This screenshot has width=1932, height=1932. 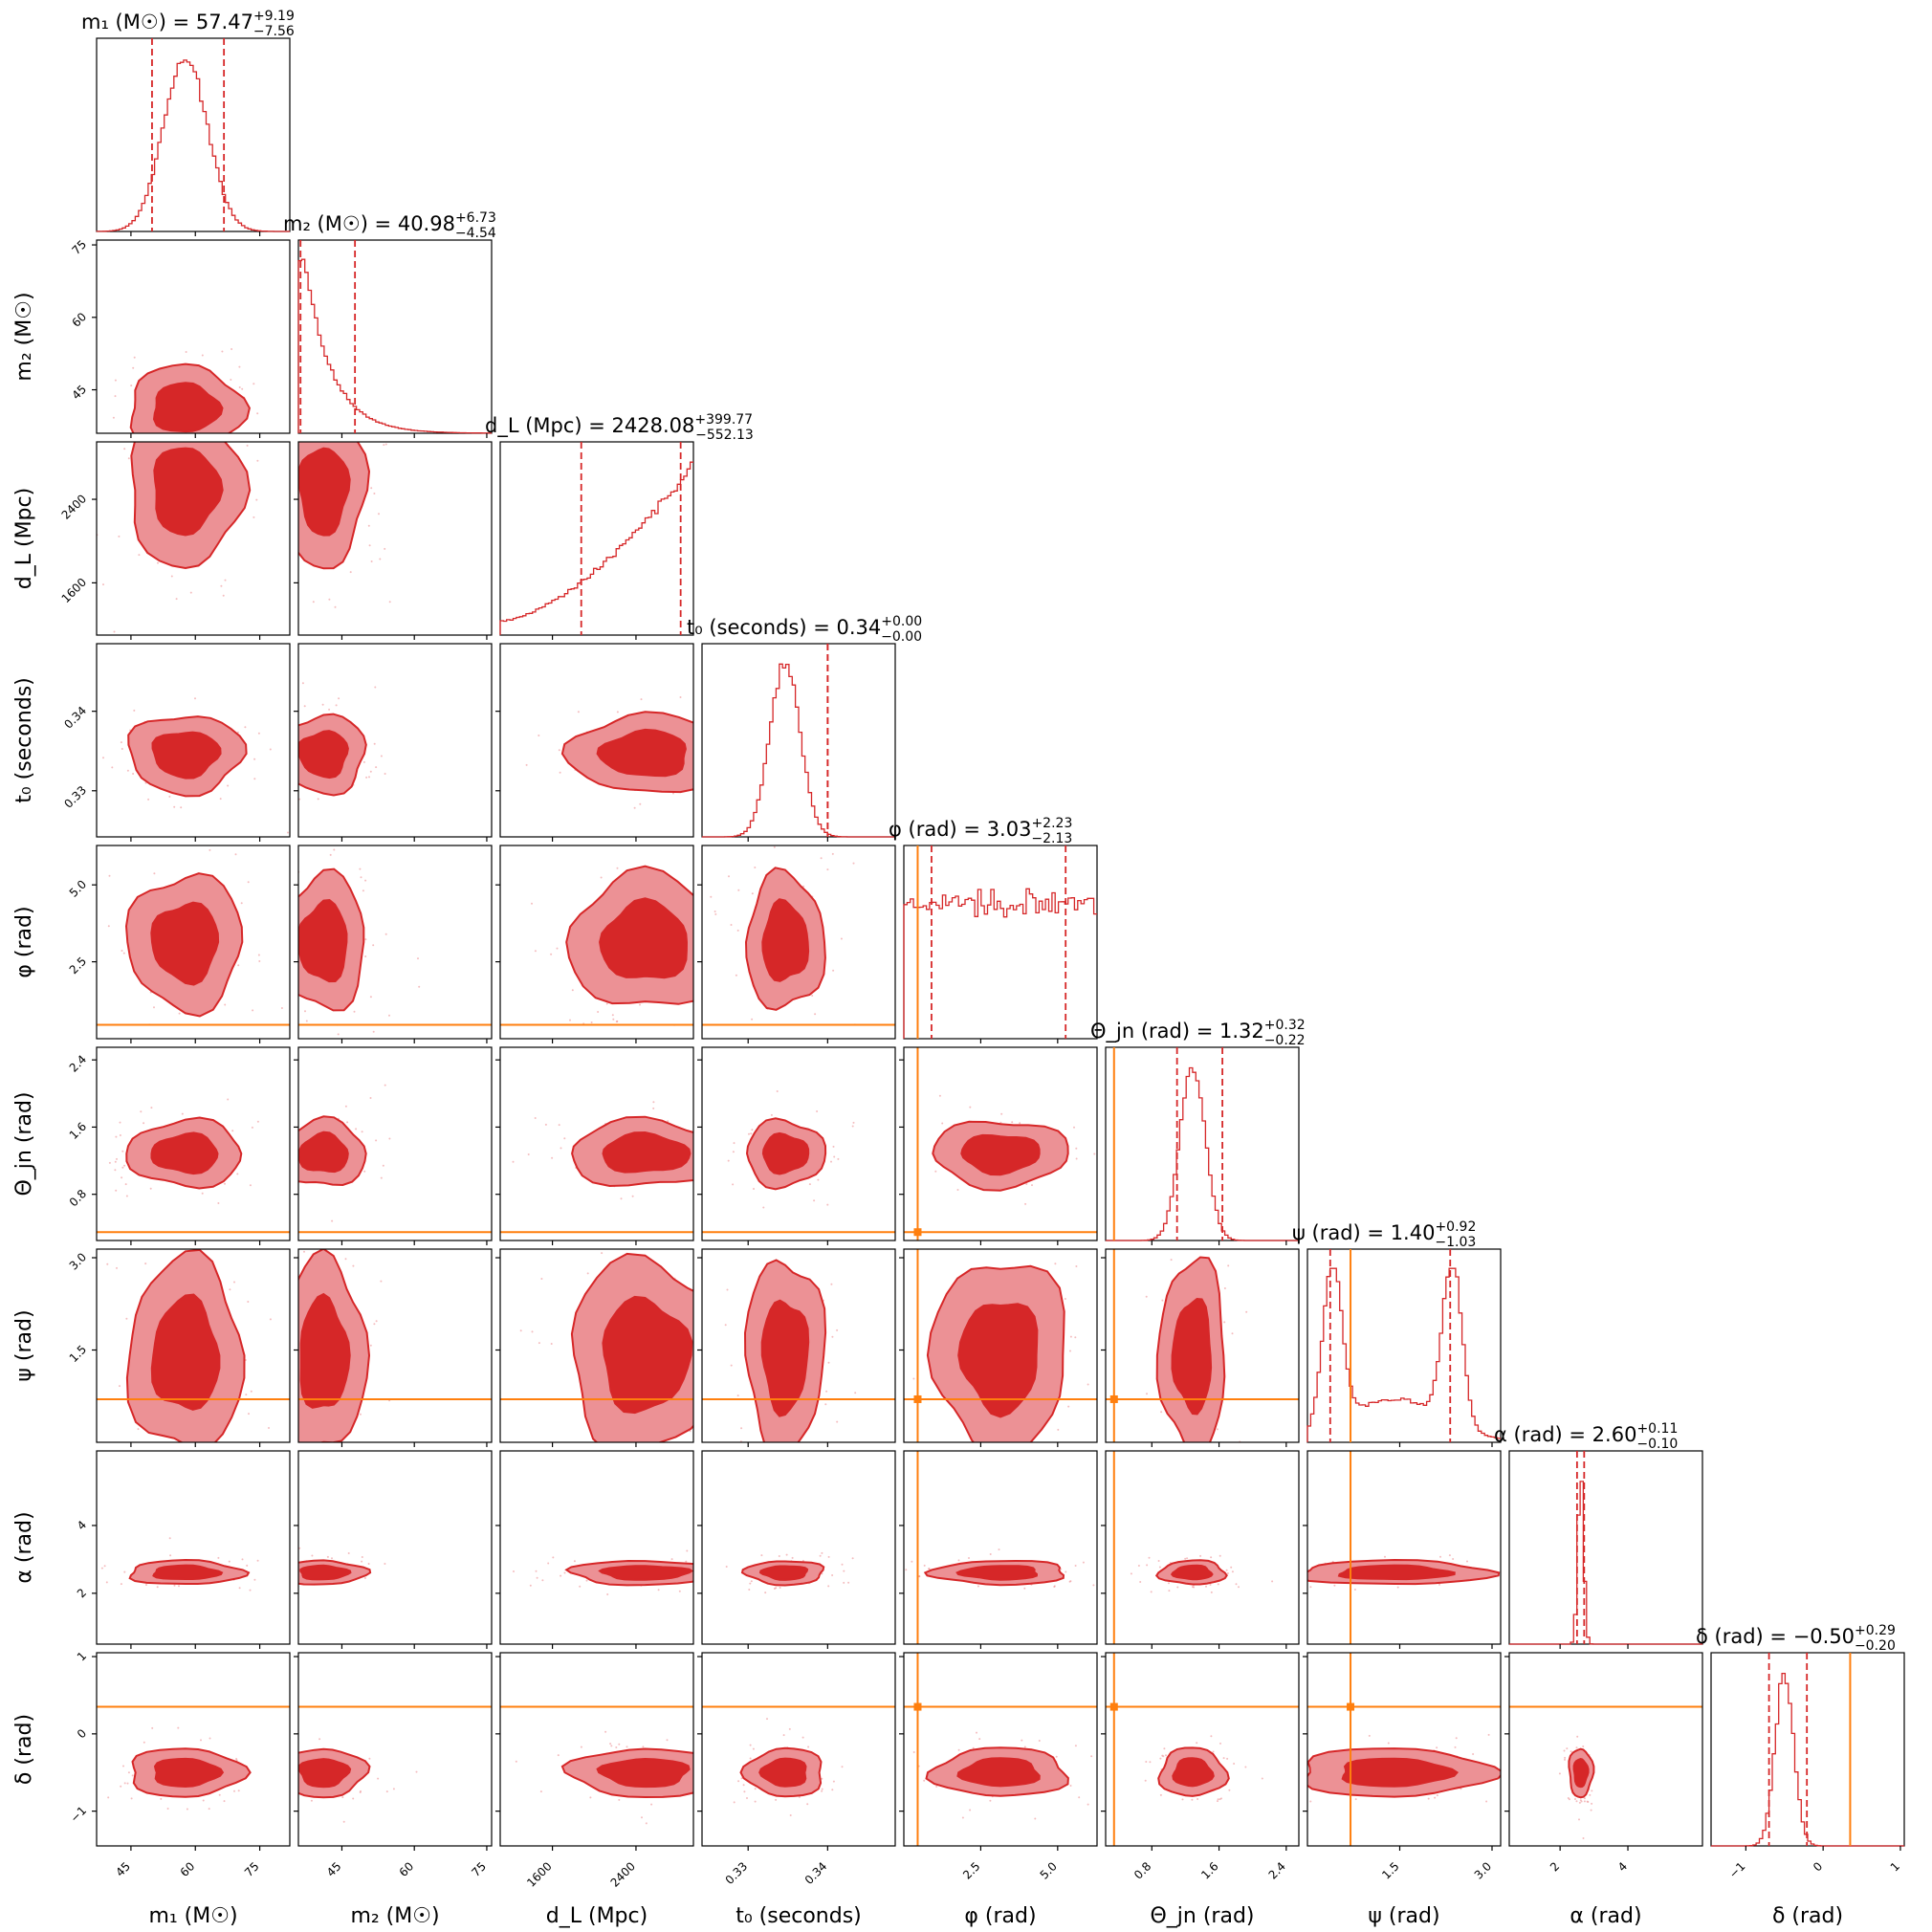 I want to click on density-panel-alpha-vs-theta, so click(x=1202, y=1547).